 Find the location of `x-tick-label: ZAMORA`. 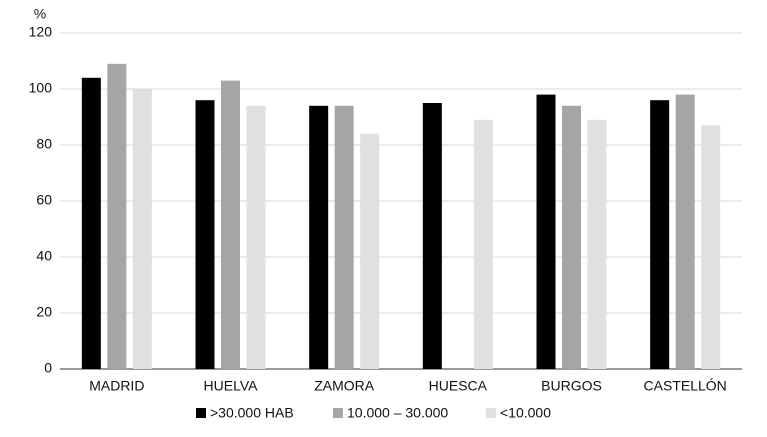

x-tick-label: ZAMORA is located at coordinates (344, 386).